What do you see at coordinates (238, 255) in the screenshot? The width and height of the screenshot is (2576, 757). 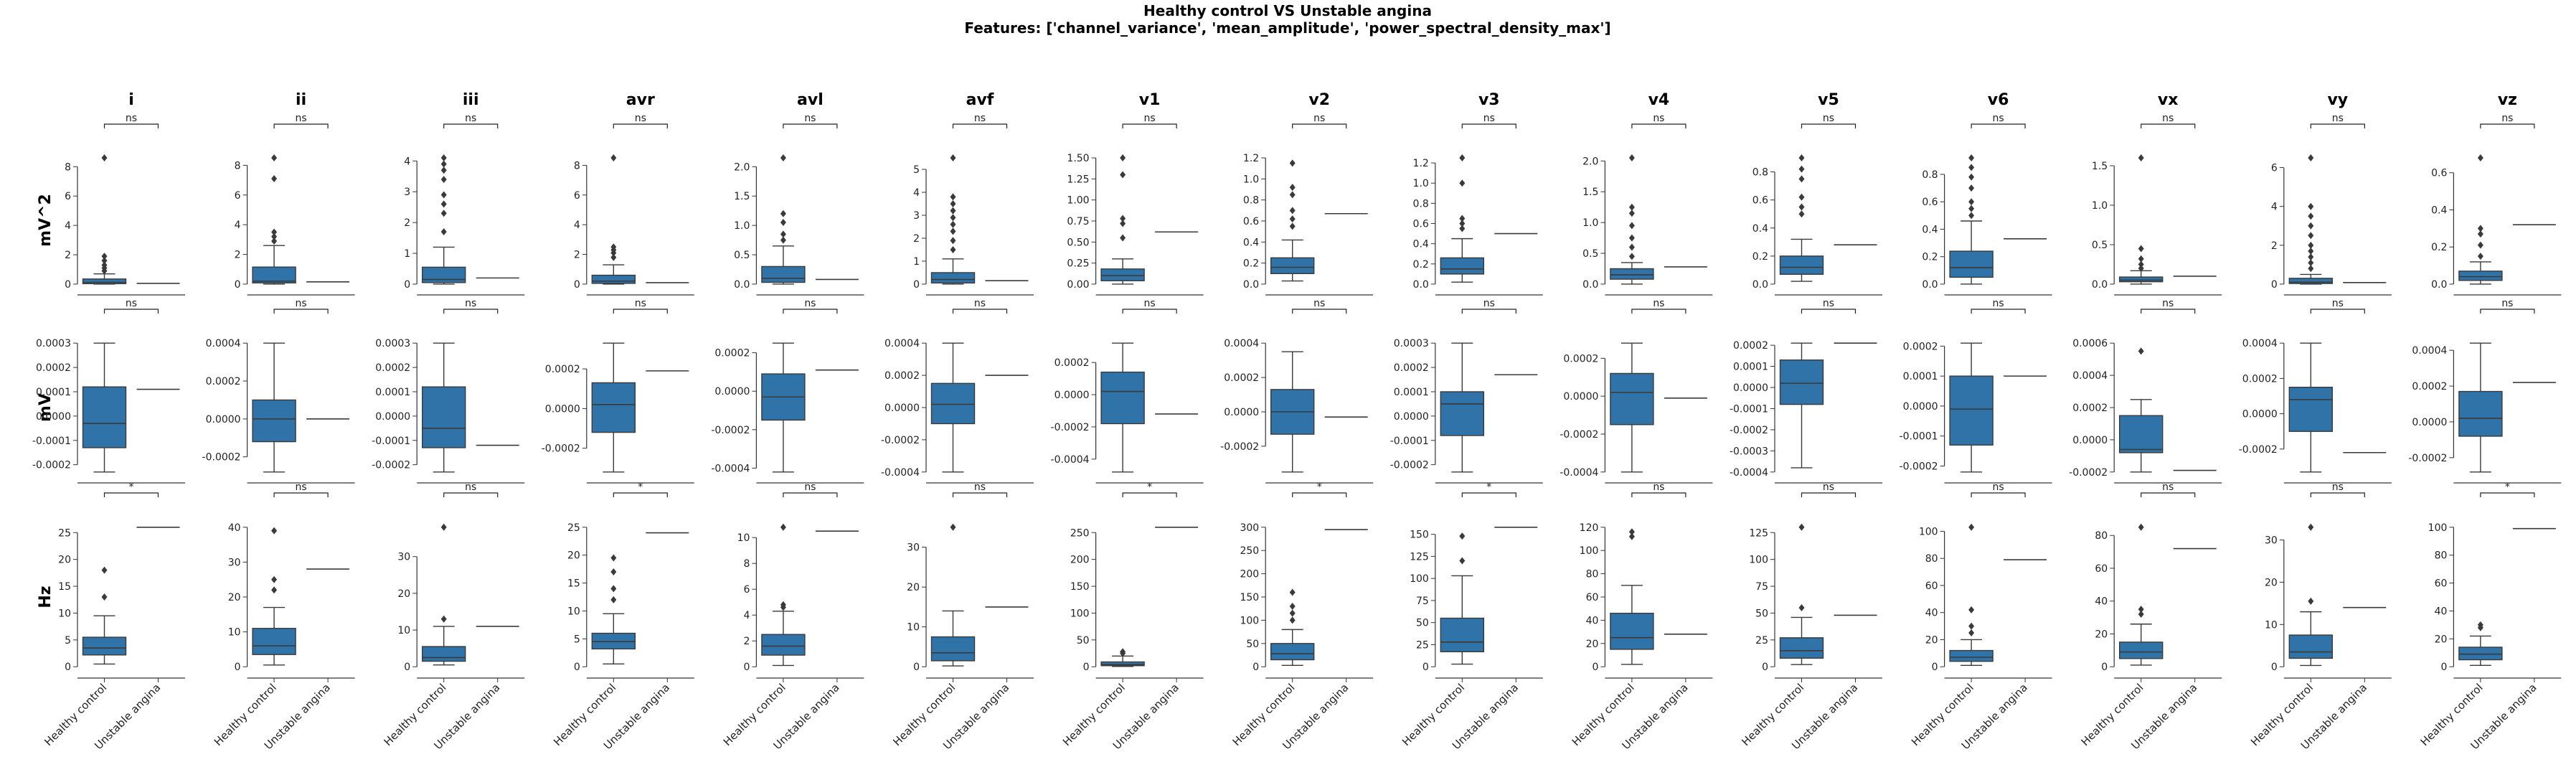 I see `y-tick-label: 2` at bounding box center [238, 255].